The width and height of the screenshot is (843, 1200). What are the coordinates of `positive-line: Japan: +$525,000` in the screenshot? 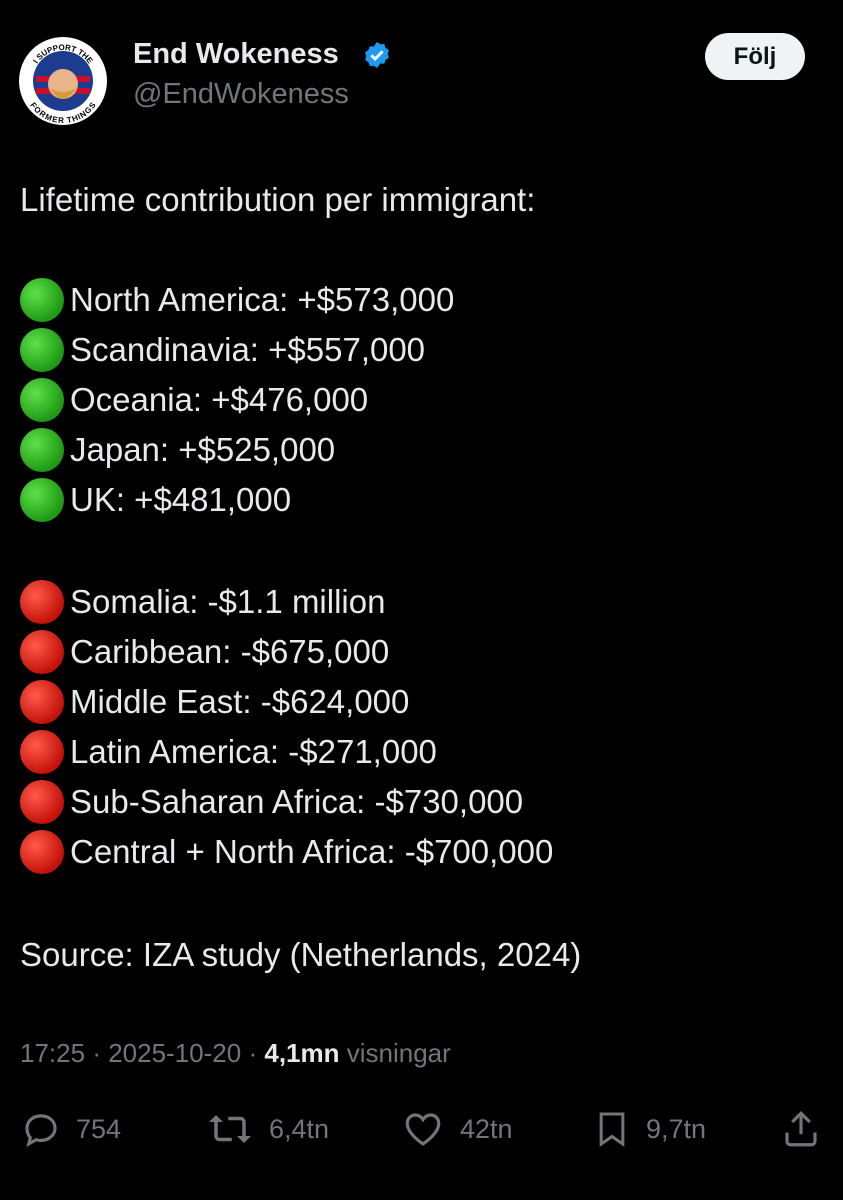 It's located at (177, 450).